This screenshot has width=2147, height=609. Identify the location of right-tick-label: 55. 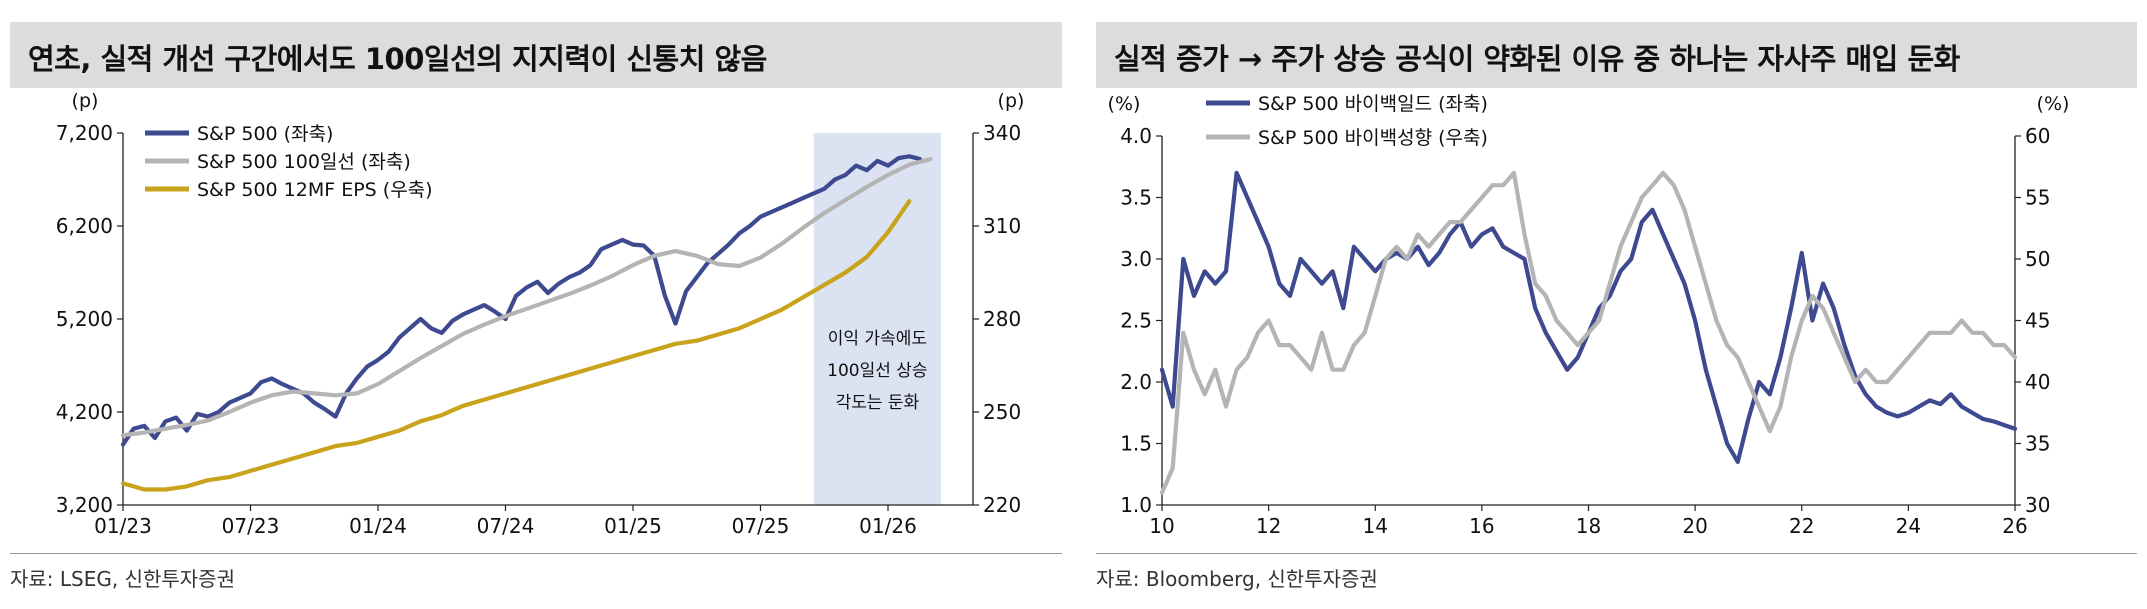
(2037, 198).